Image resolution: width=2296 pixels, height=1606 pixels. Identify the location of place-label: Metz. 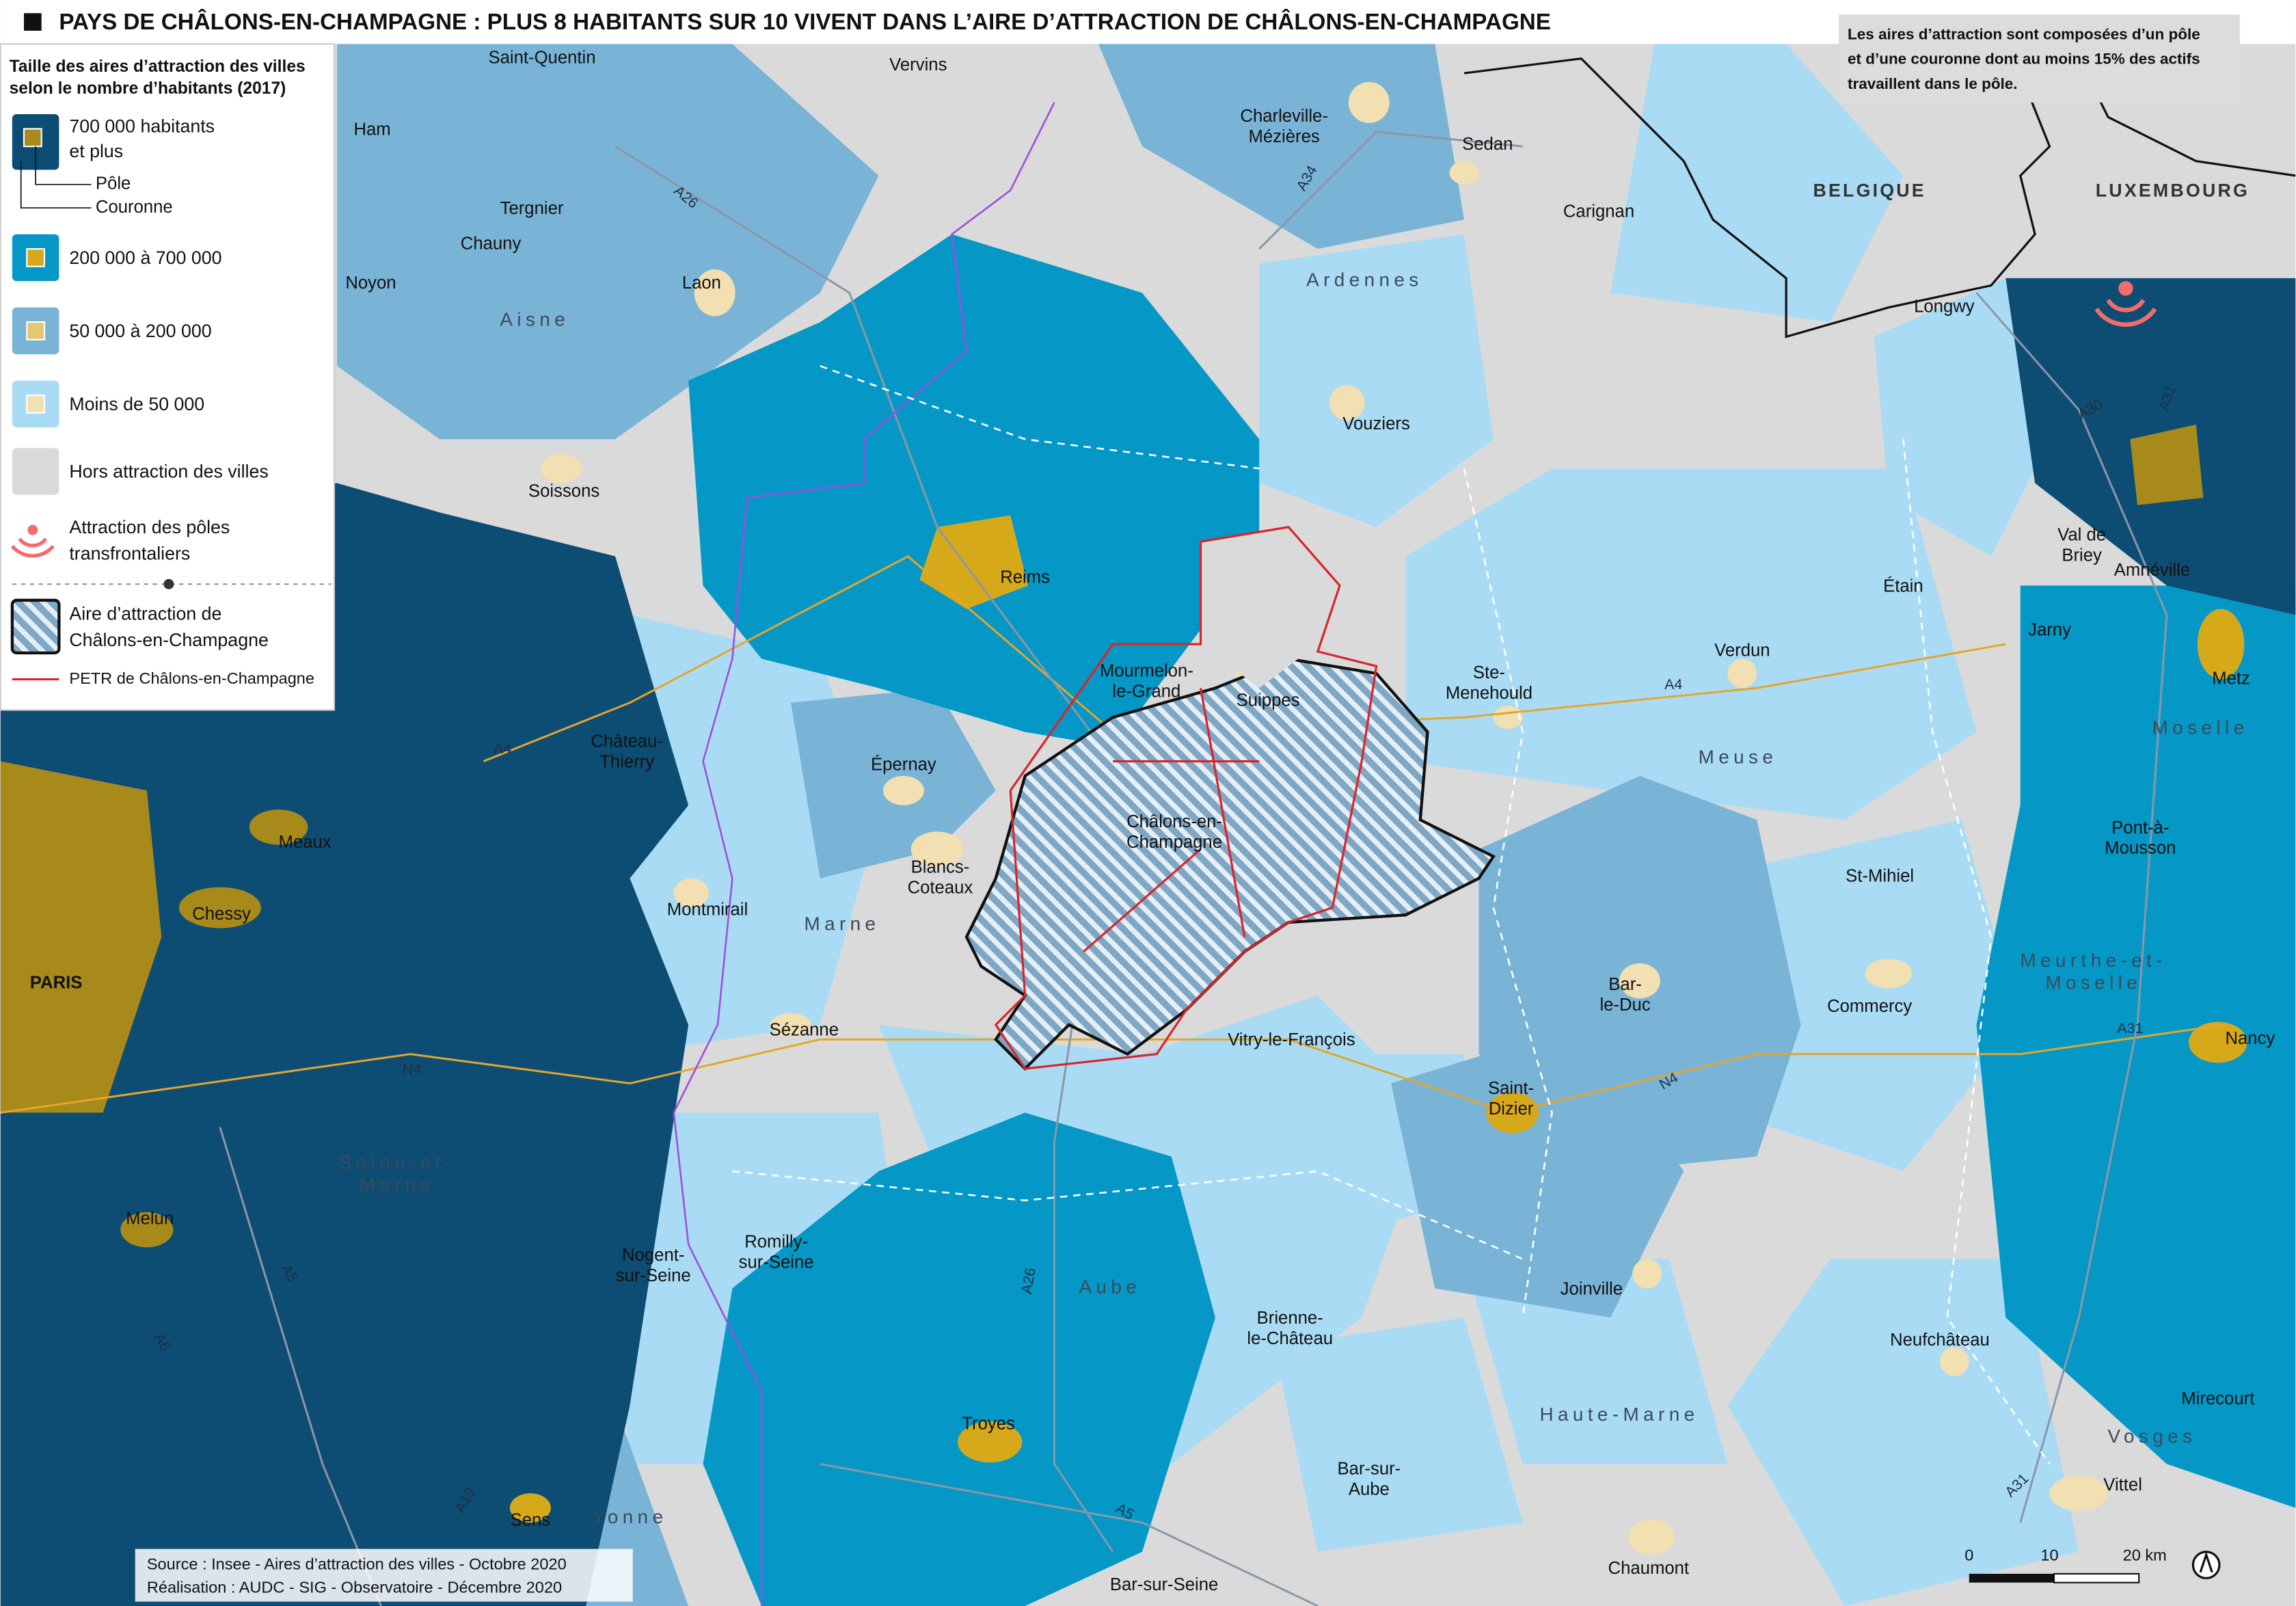
(2231, 678).